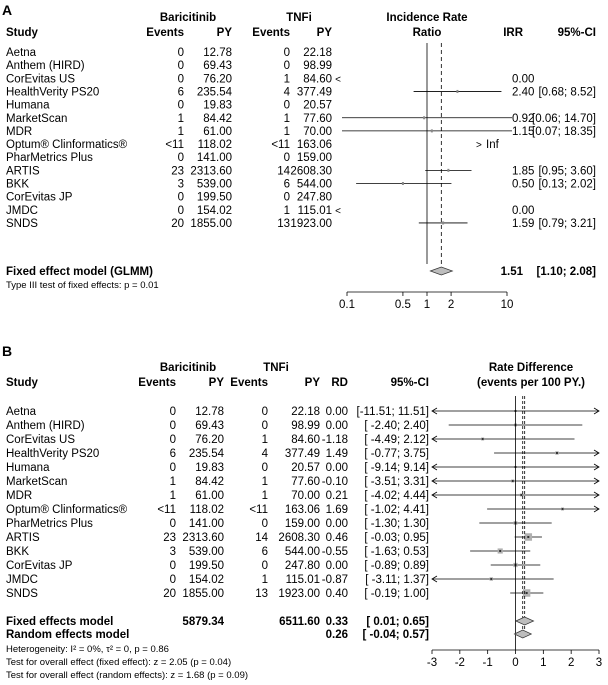  I want to click on py-tnfi-corevitas-jp: 247.80, so click(314, 198).